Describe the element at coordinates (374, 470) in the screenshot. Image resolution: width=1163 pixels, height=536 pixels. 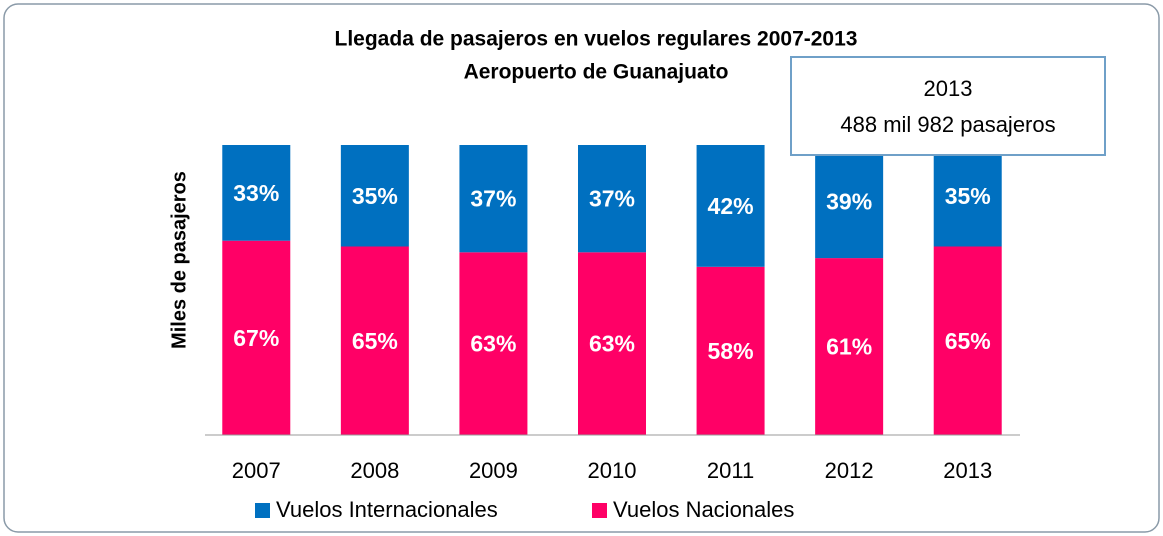
I see `x-tick-label: 2008` at that location.